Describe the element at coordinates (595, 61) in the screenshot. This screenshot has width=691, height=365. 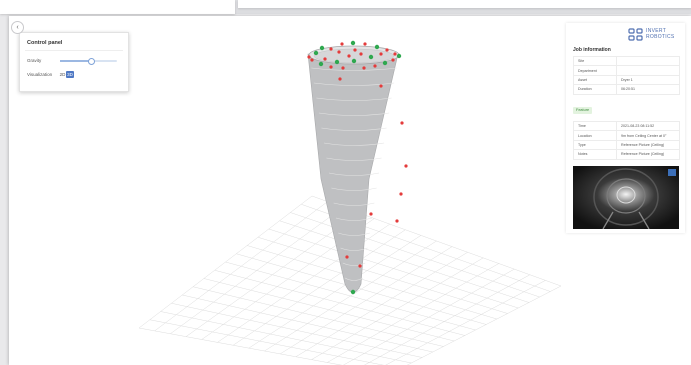
I see `row-label: Site` at that location.